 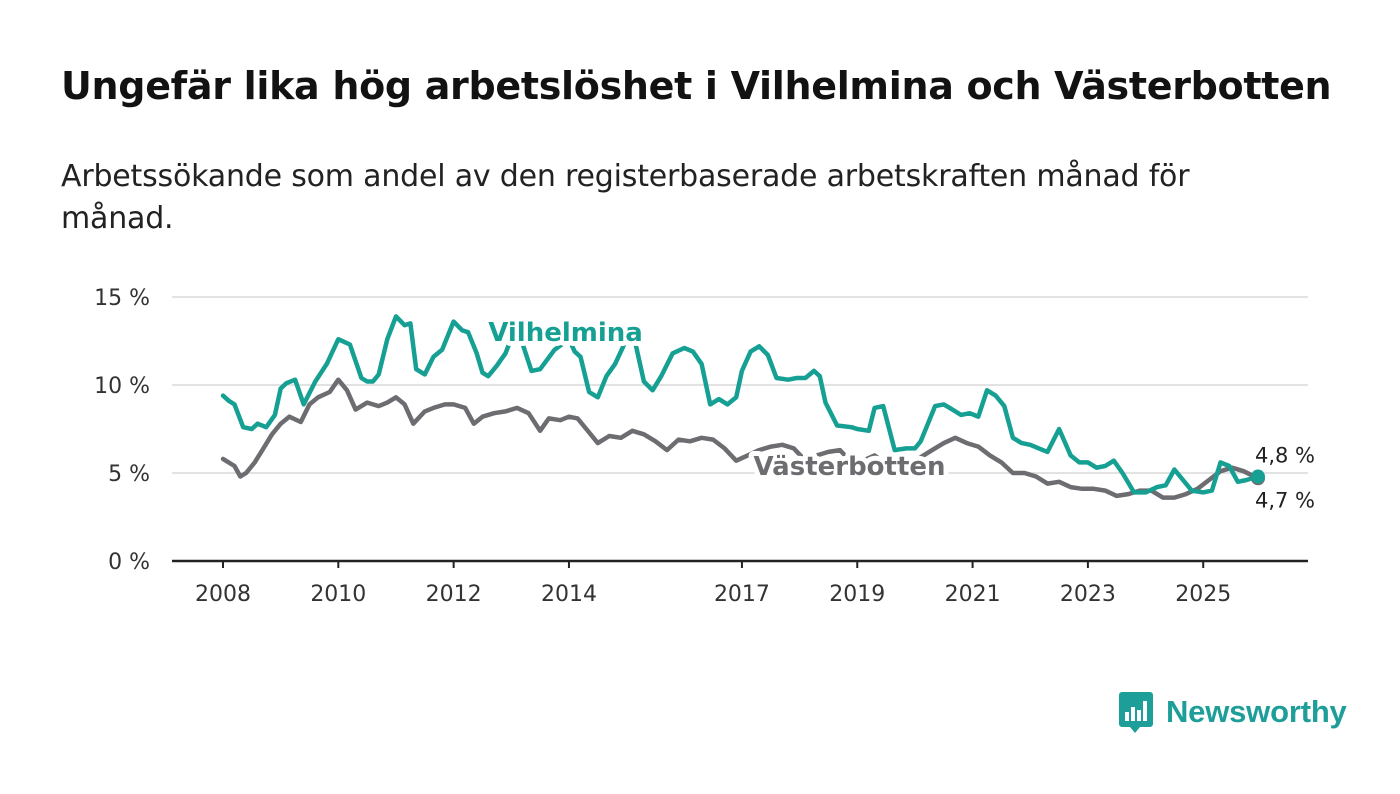 What do you see at coordinates (1258, 476) in the screenshot?
I see `end-marker-vilhelmina` at bounding box center [1258, 476].